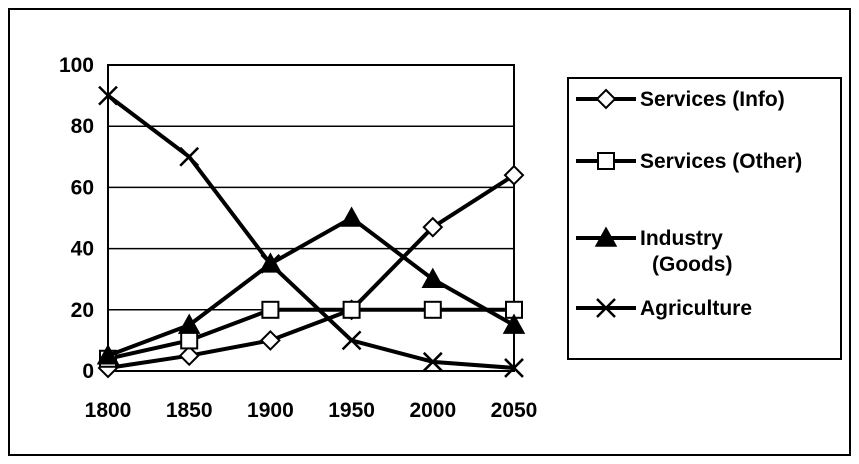  What do you see at coordinates (606, 99) in the screenshot?
I see `legend-marker-diamond` at bounding box center [606, 99].